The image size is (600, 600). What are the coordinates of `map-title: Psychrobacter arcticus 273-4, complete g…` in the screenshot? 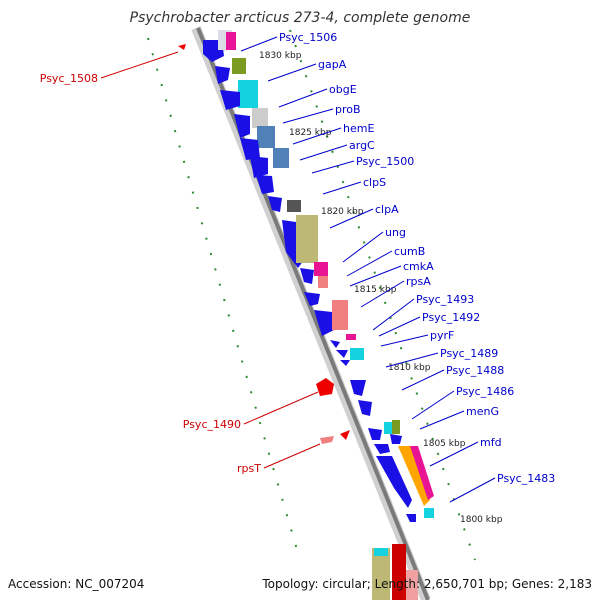 It's located at (300, 18).